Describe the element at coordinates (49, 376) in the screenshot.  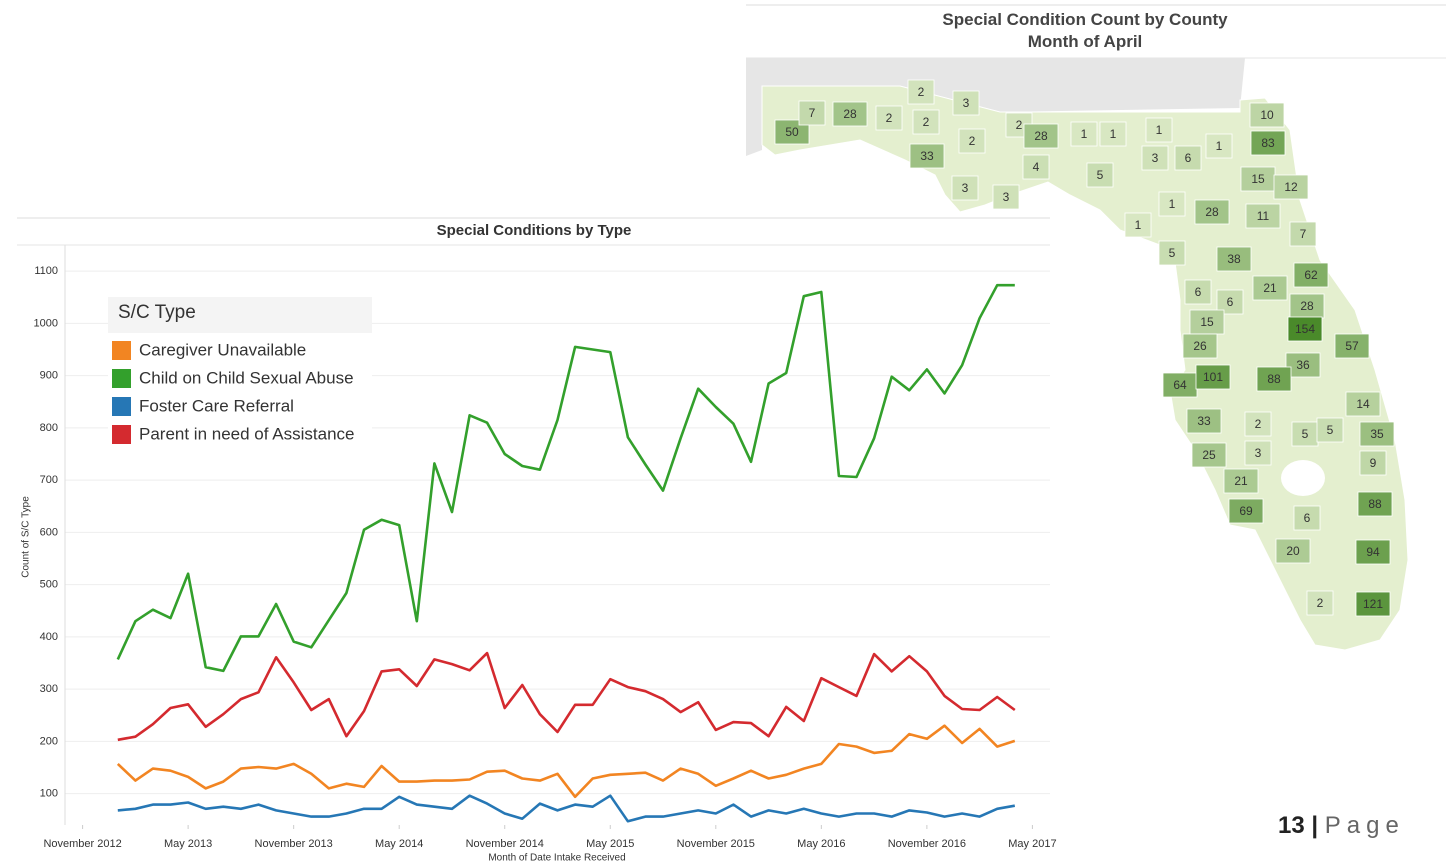
I see `y-tick-label: 900` at that location.